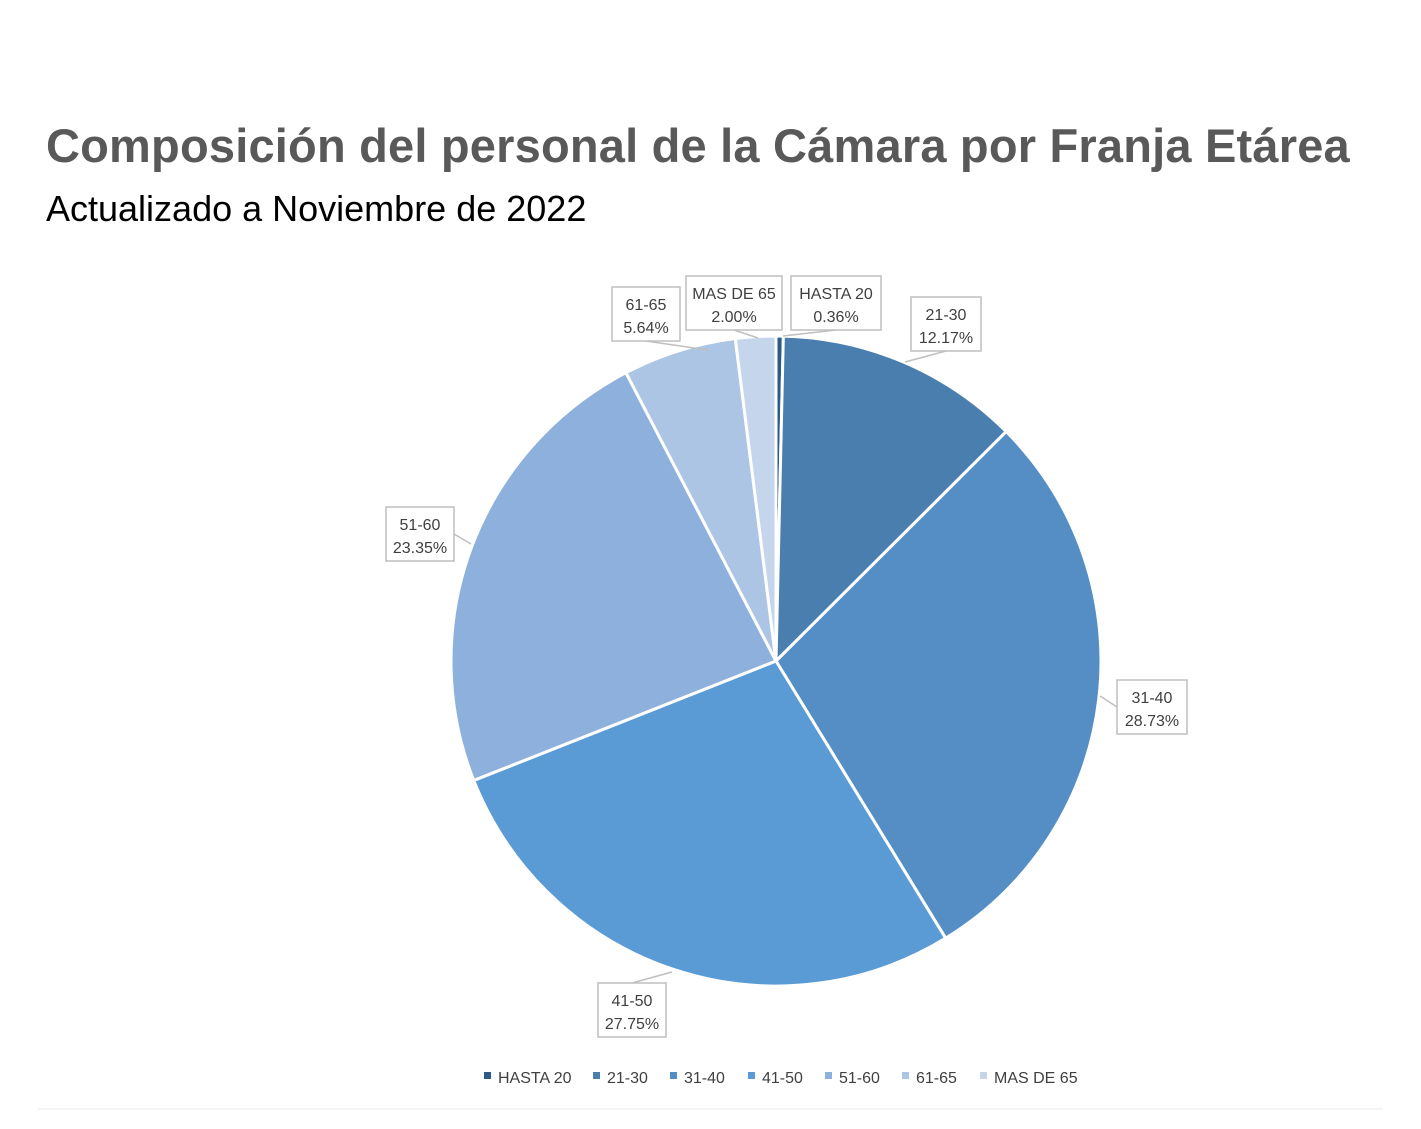  I want to click on legend-label: 21-30, so click(627, 1078).